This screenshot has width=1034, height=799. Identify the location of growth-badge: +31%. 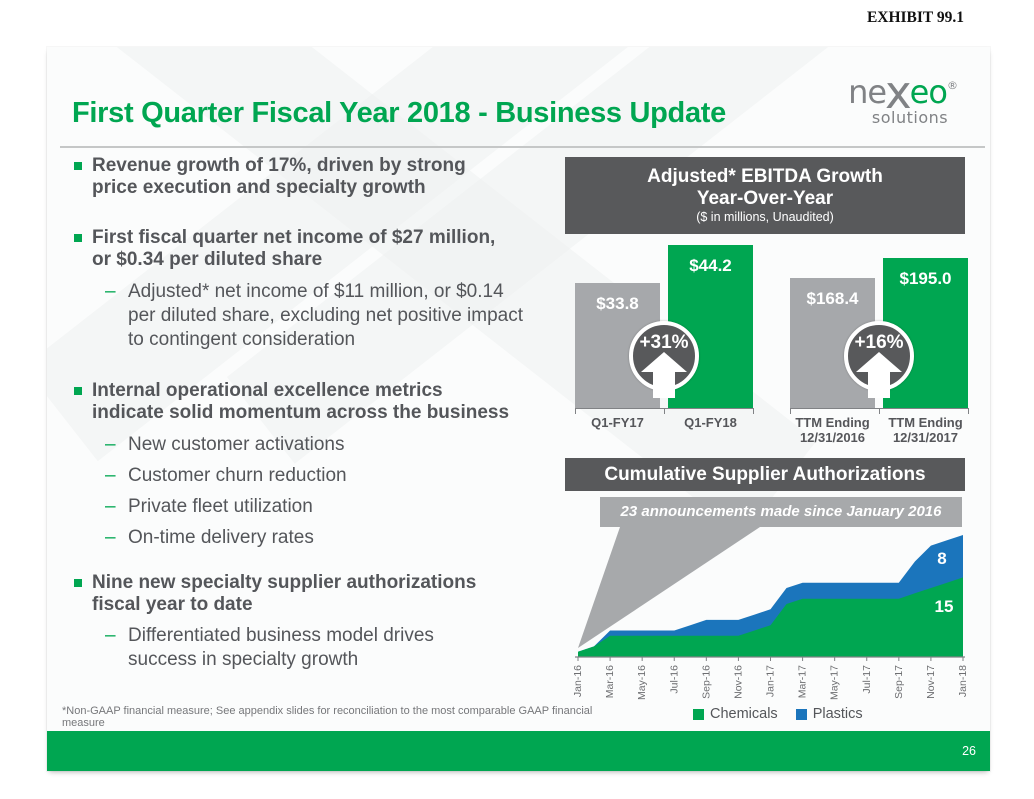
(664, 359).